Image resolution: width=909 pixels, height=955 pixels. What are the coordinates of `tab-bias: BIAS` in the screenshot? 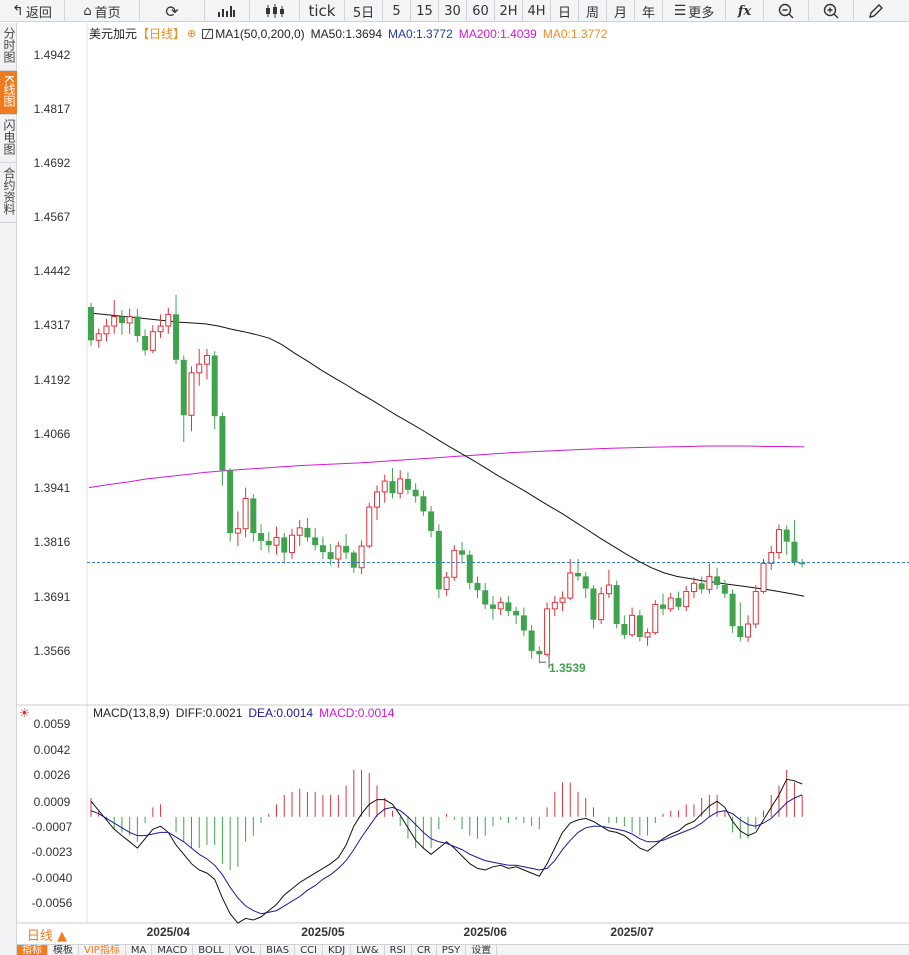 It's located at (278, 950).